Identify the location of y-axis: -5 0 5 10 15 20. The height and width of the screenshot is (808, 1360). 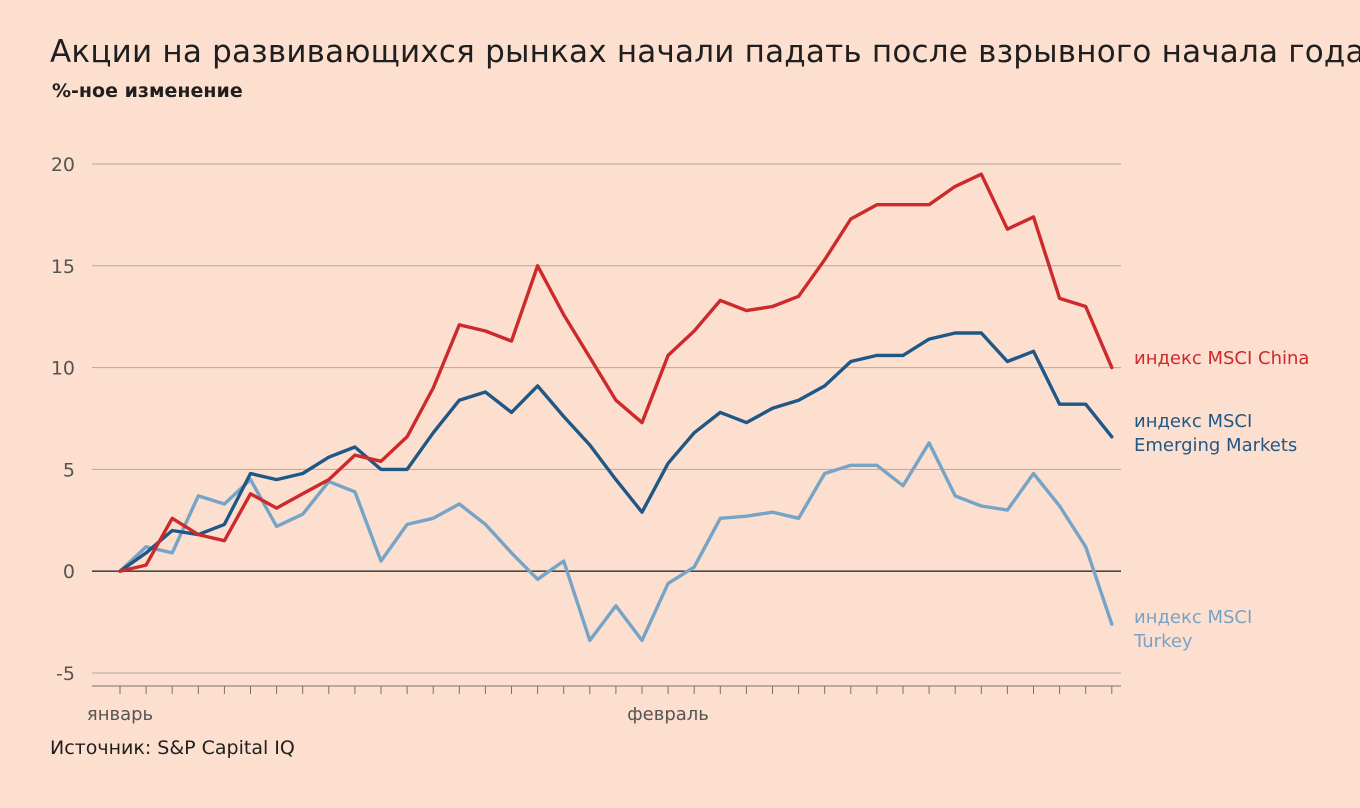
(63, 419).